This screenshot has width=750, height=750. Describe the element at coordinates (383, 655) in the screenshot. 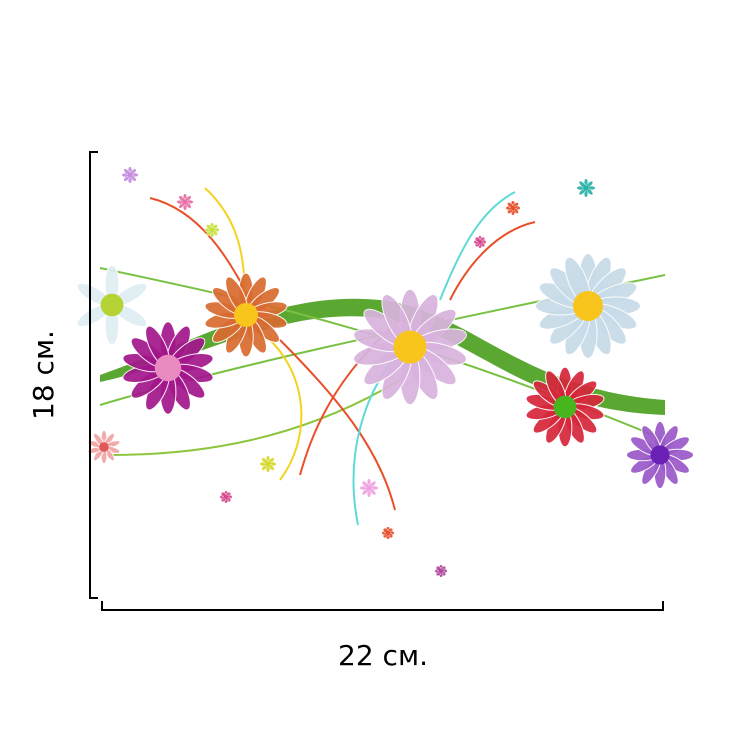

I see `width-label: 22 см.` at that location.